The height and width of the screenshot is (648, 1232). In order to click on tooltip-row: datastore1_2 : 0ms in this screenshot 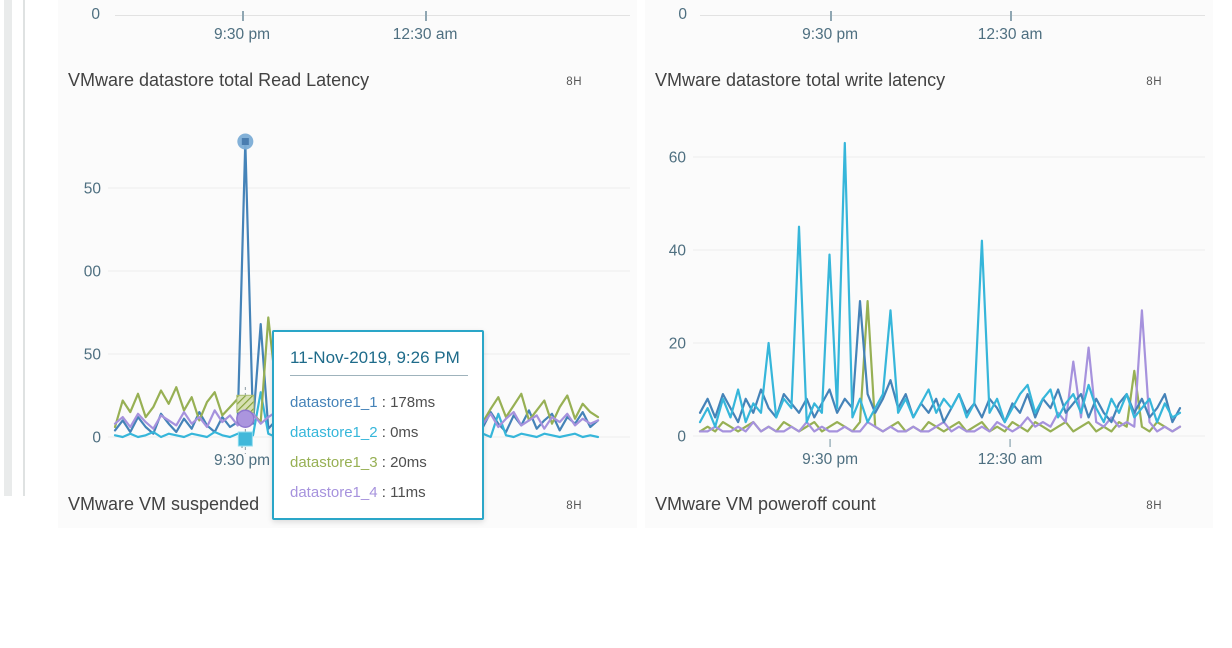, I will do `click(378, 432)`.